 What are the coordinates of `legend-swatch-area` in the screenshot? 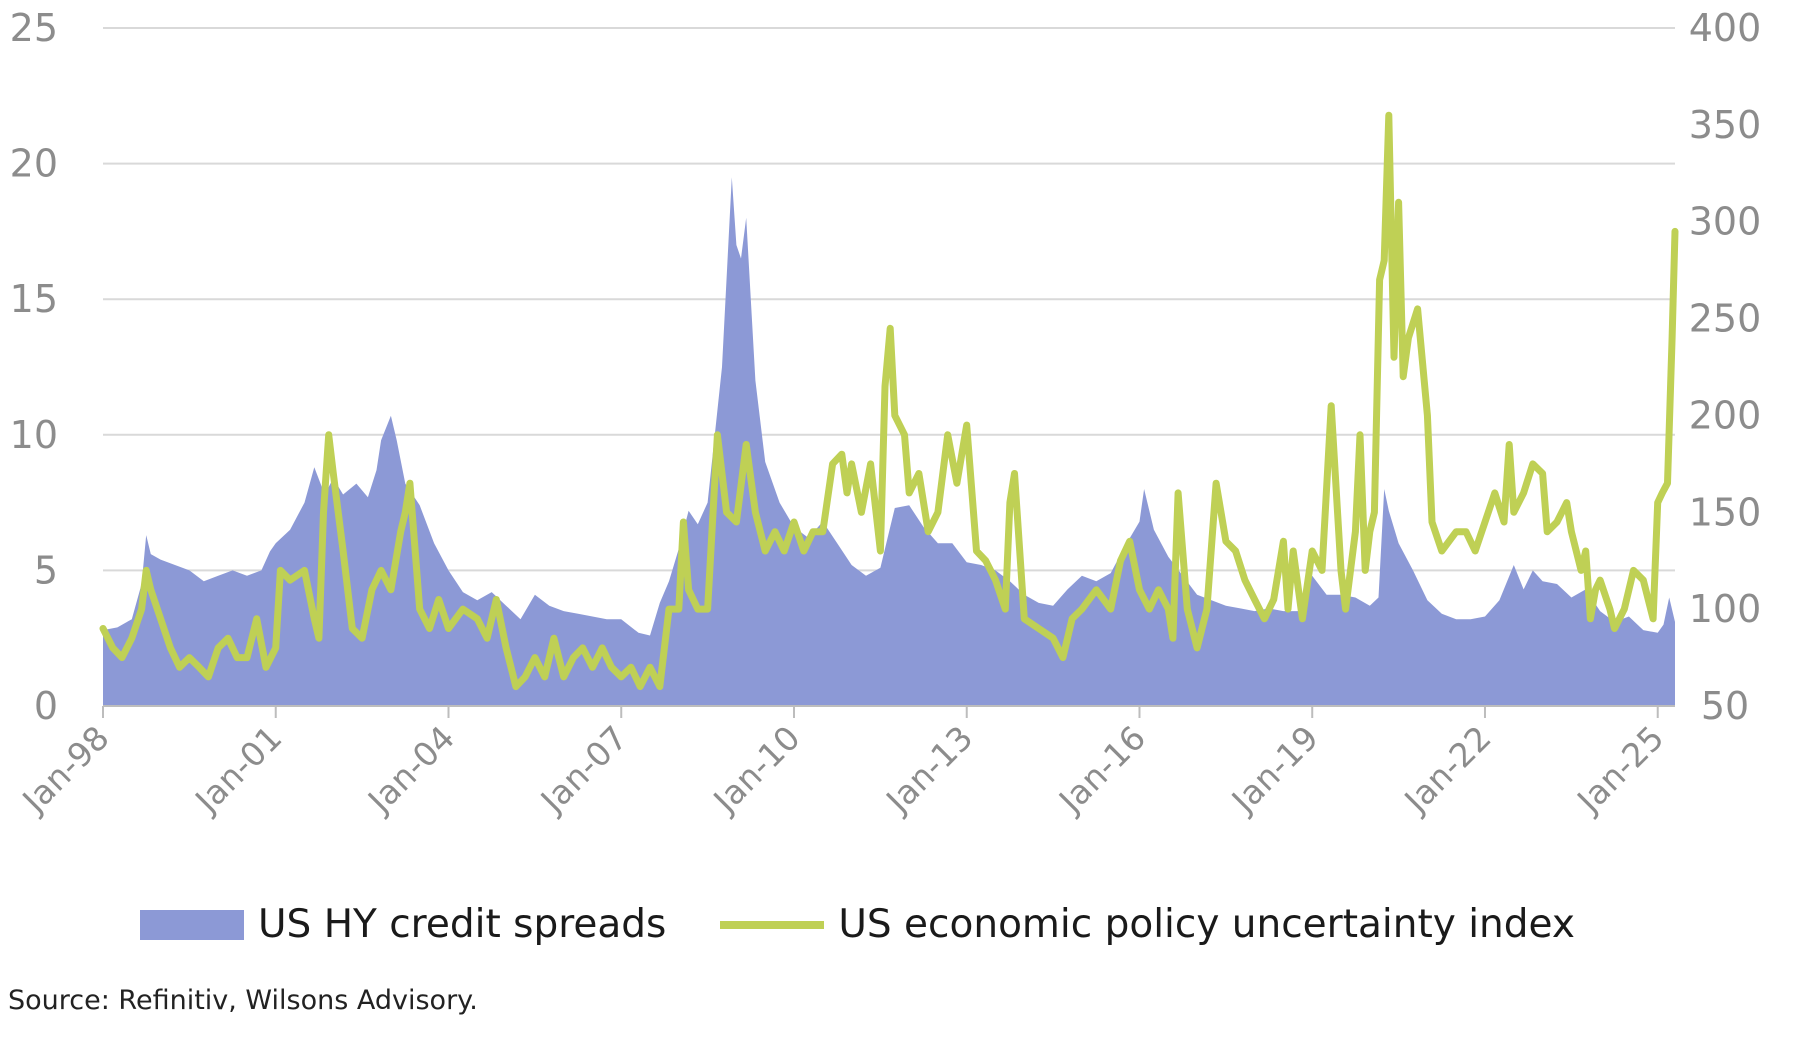 It's located at (192, 924).